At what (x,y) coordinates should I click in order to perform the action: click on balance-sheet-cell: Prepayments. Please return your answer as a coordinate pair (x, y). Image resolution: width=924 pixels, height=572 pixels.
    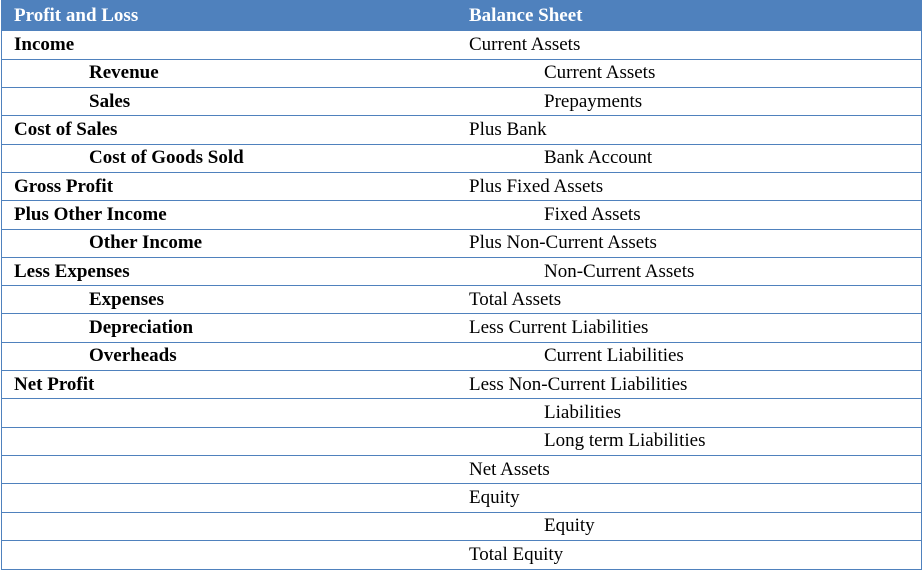
    Looking at the image, I should click on (689, 101).